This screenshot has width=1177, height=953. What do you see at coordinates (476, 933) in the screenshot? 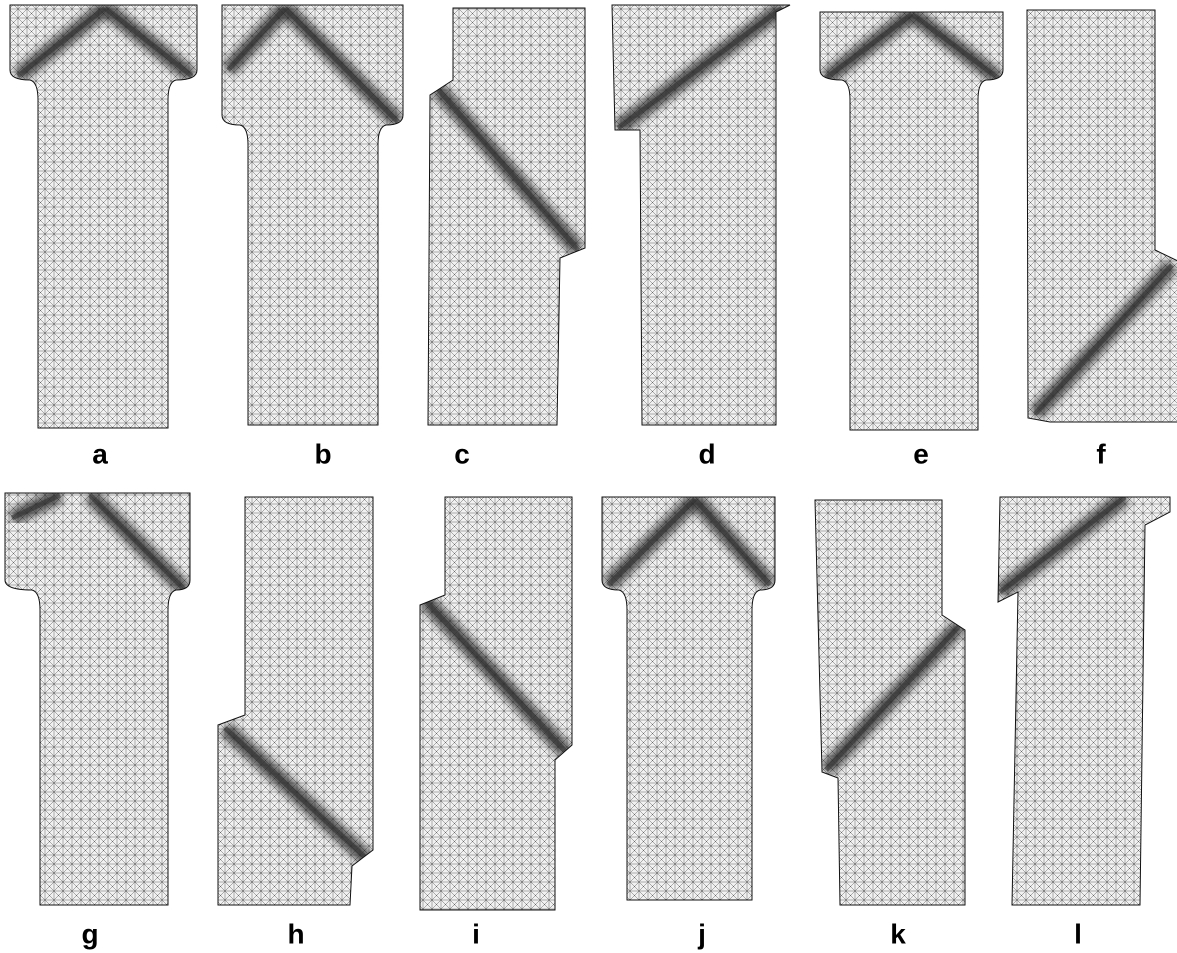
I see `panel-label: i` at bounding box center [476, 933].